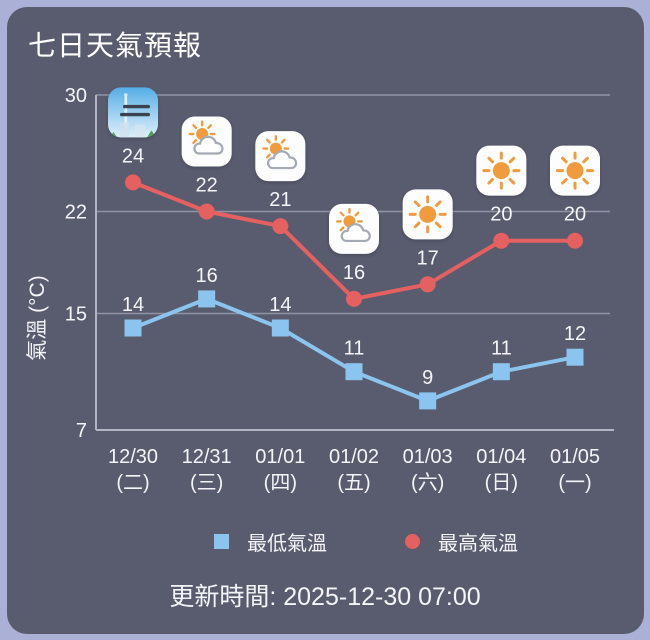  What do you see at coordinates (427, 482) in the screenshot?
I see `x-axis-weekday-label: (六)` at bounding box center [427, 482].